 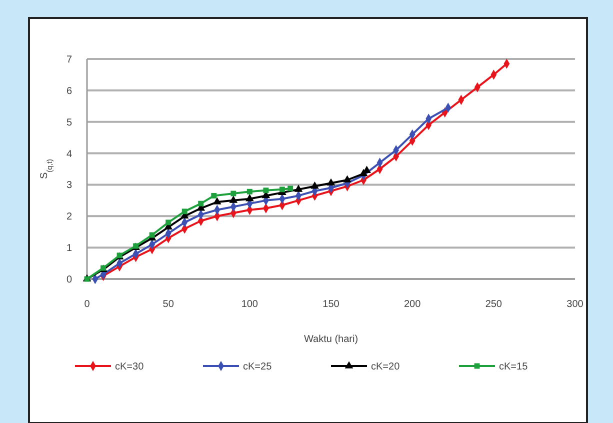 I want to click on y-tick-label: 7, so click(x=69, y=60).